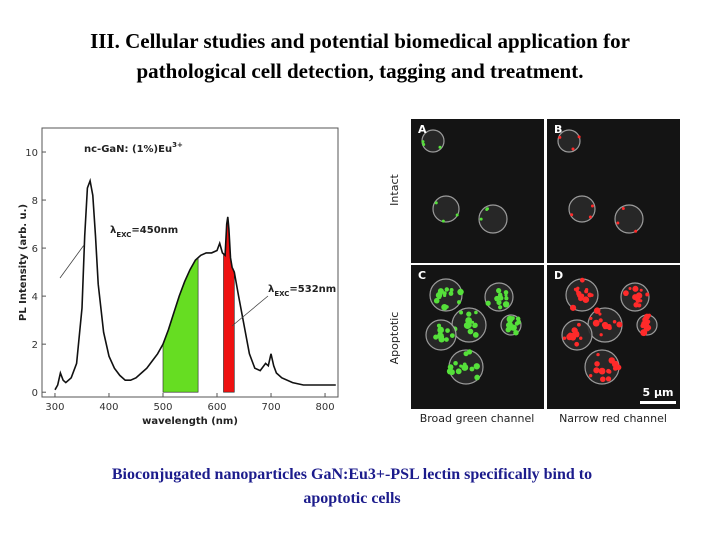 This screenshot has width=720, height=540. Describe the element at coordinates (477, 418) in the screenshot. I see `channel-label: Broad green channel` at that location.